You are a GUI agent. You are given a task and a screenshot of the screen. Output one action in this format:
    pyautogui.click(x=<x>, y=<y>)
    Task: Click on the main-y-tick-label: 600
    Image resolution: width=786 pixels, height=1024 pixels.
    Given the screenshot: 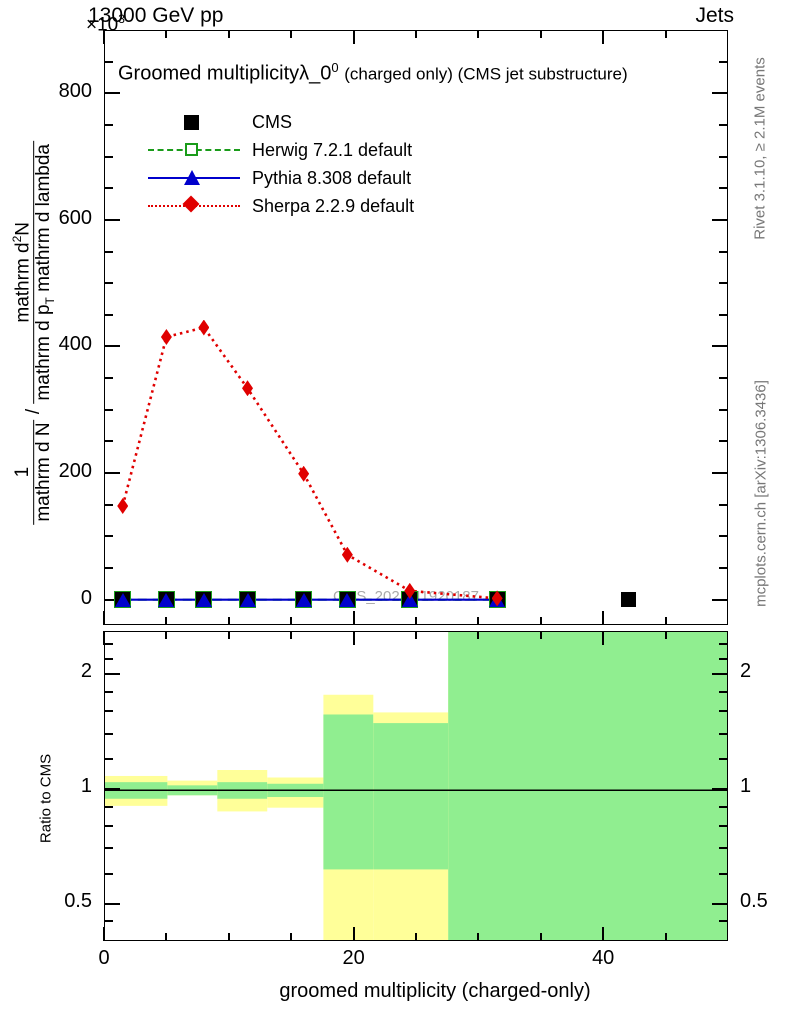 What is the action you would take?
    pyautogui.click(x=75, y=217)
    